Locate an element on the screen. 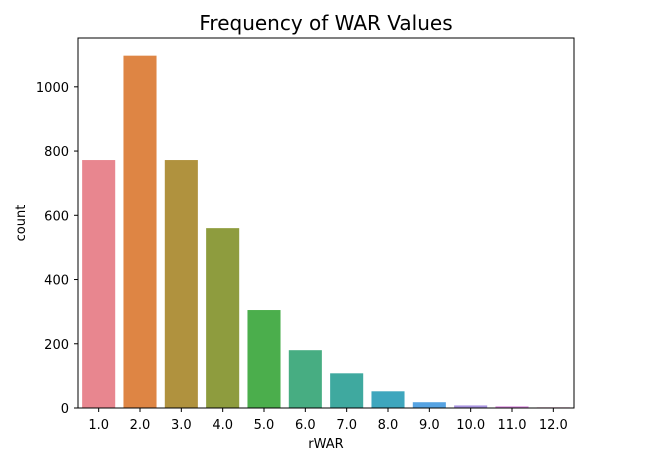  y-tick-label: 1000 is located at coordinates (52, 88).